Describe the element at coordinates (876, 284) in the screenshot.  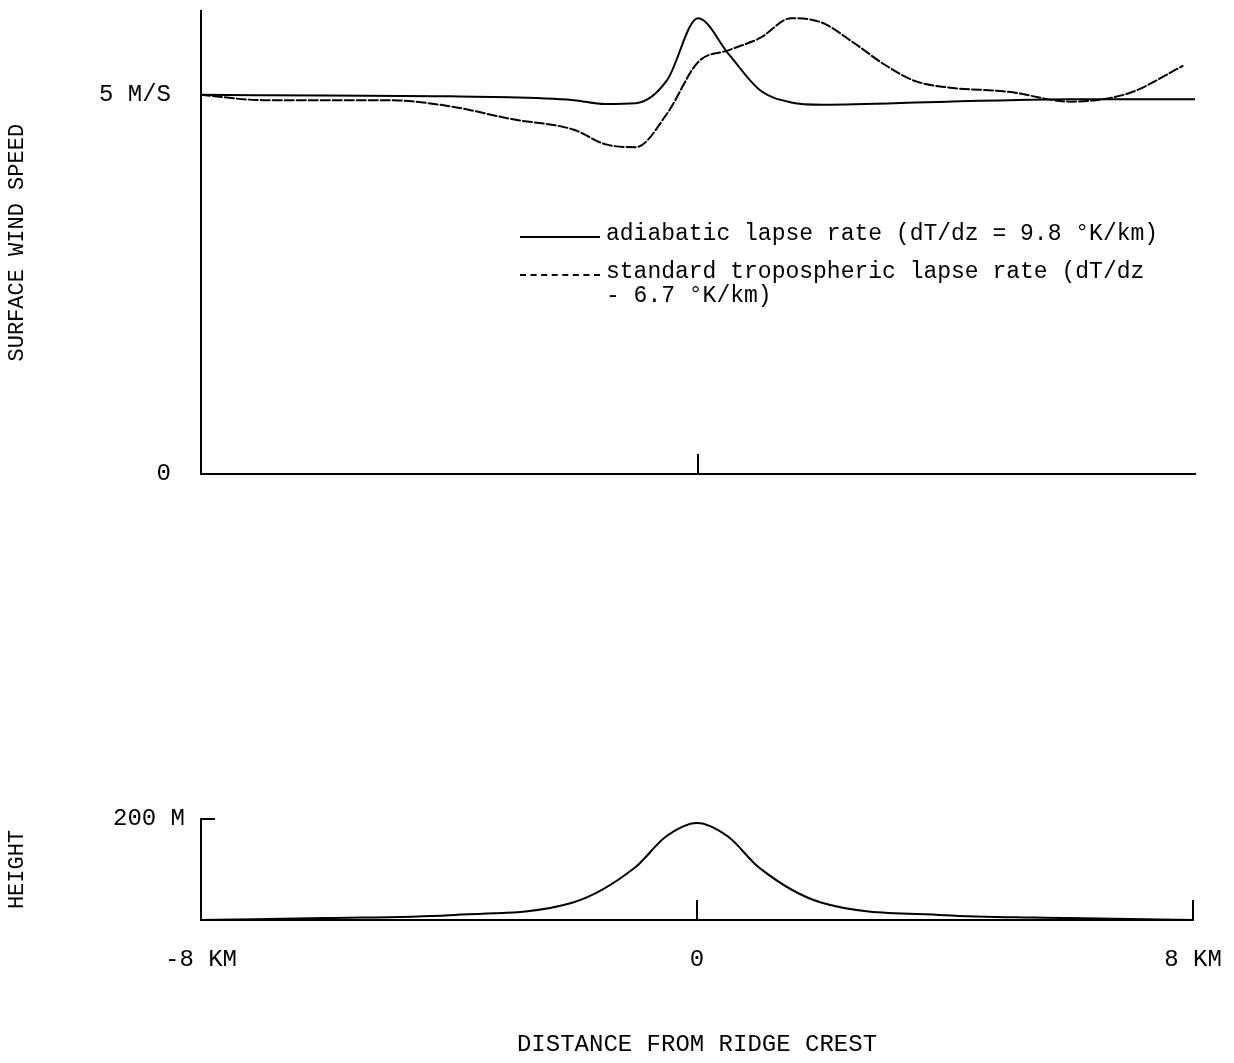
I see `legend-label: standard tropospheric lapse rate (dT/dz - 6.7 °K/km)` at that location.